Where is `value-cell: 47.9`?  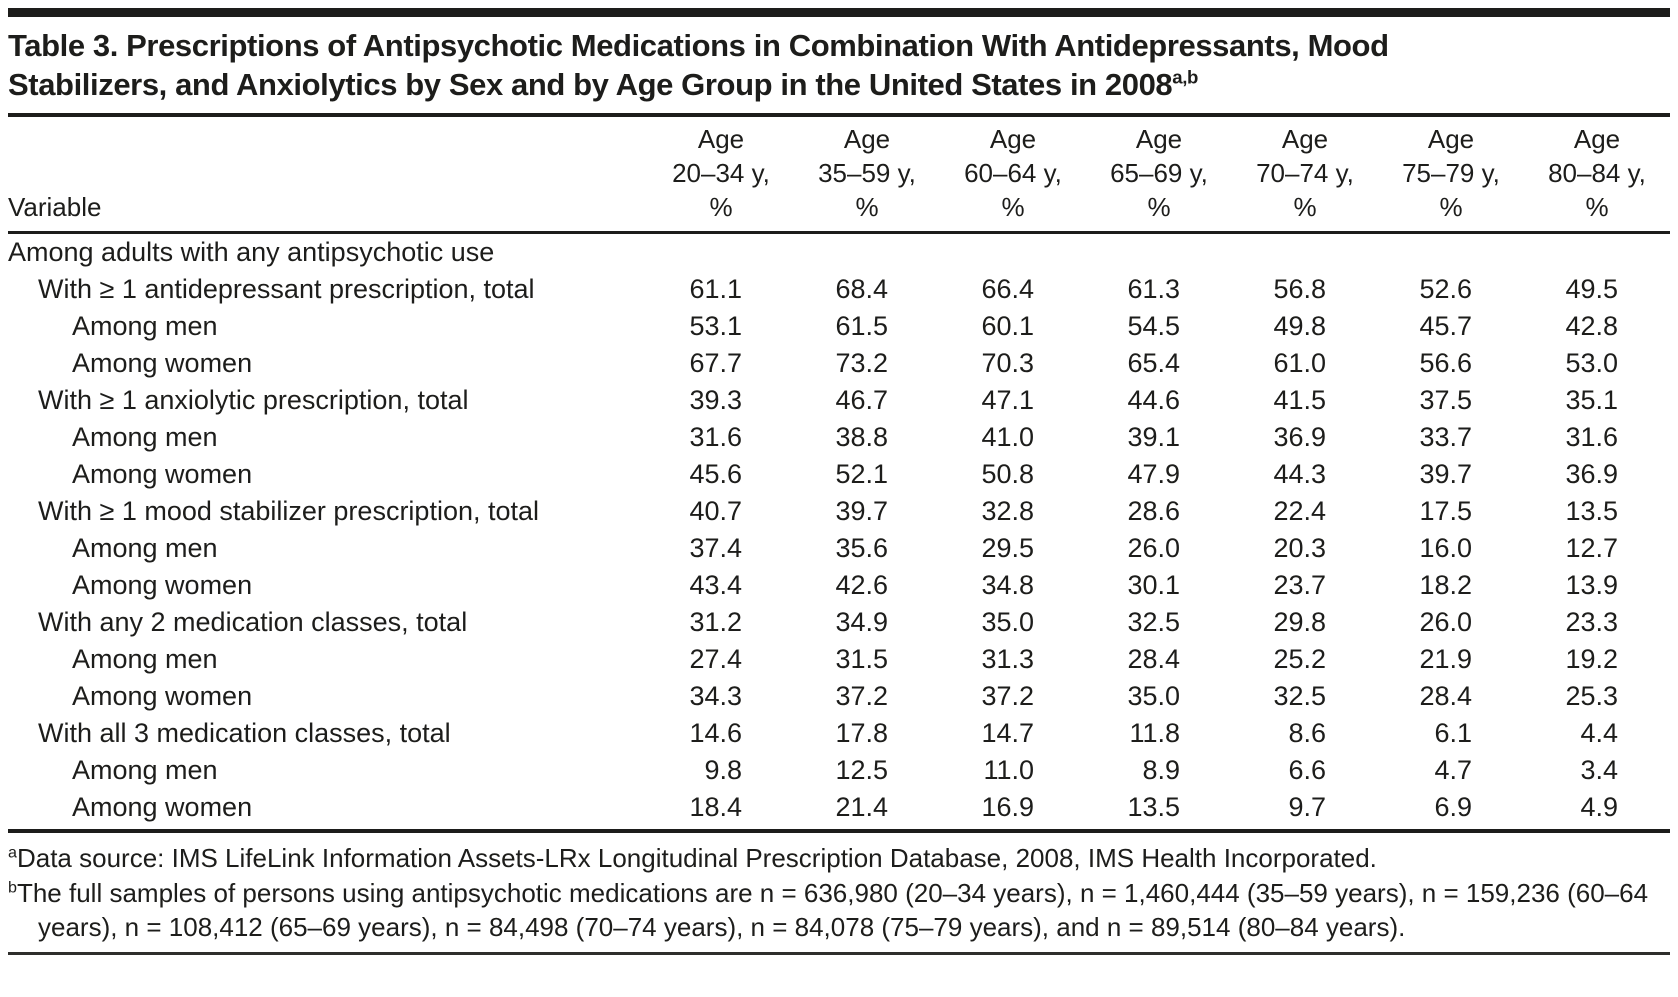
value-cell: 47.9 is located at coordinates (1153, 474).